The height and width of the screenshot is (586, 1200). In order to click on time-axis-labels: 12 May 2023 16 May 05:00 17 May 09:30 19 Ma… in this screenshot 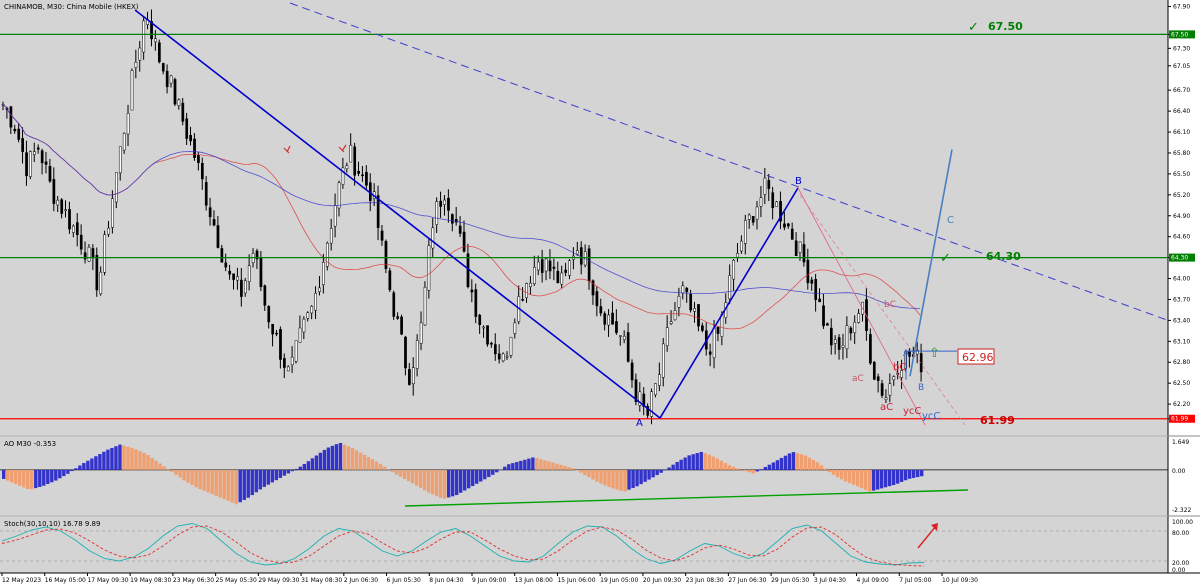, I will do `click(489, 578)`.